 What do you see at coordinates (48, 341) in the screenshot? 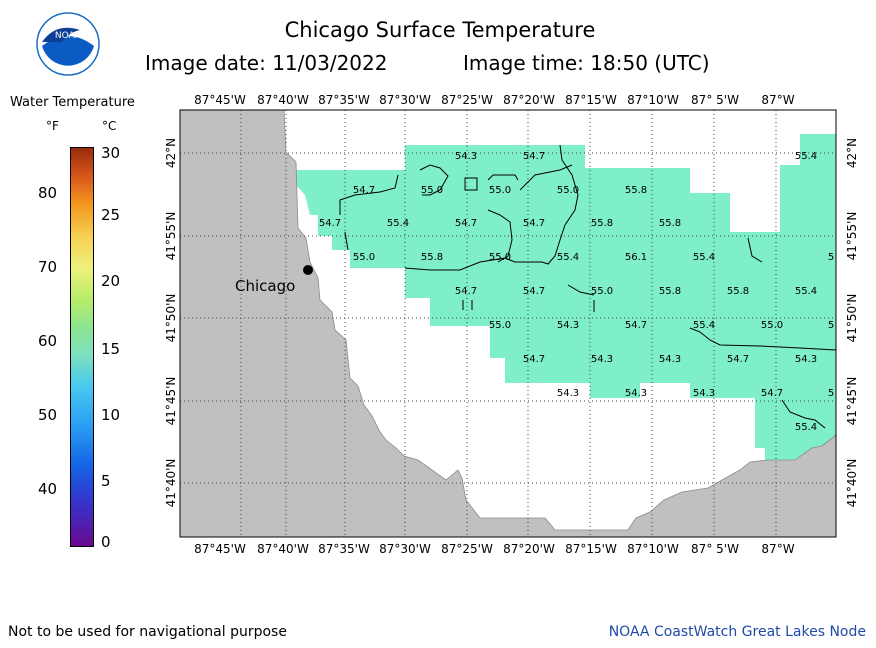
I see `f-tick-60: 60` at bounding box center [48, 341].